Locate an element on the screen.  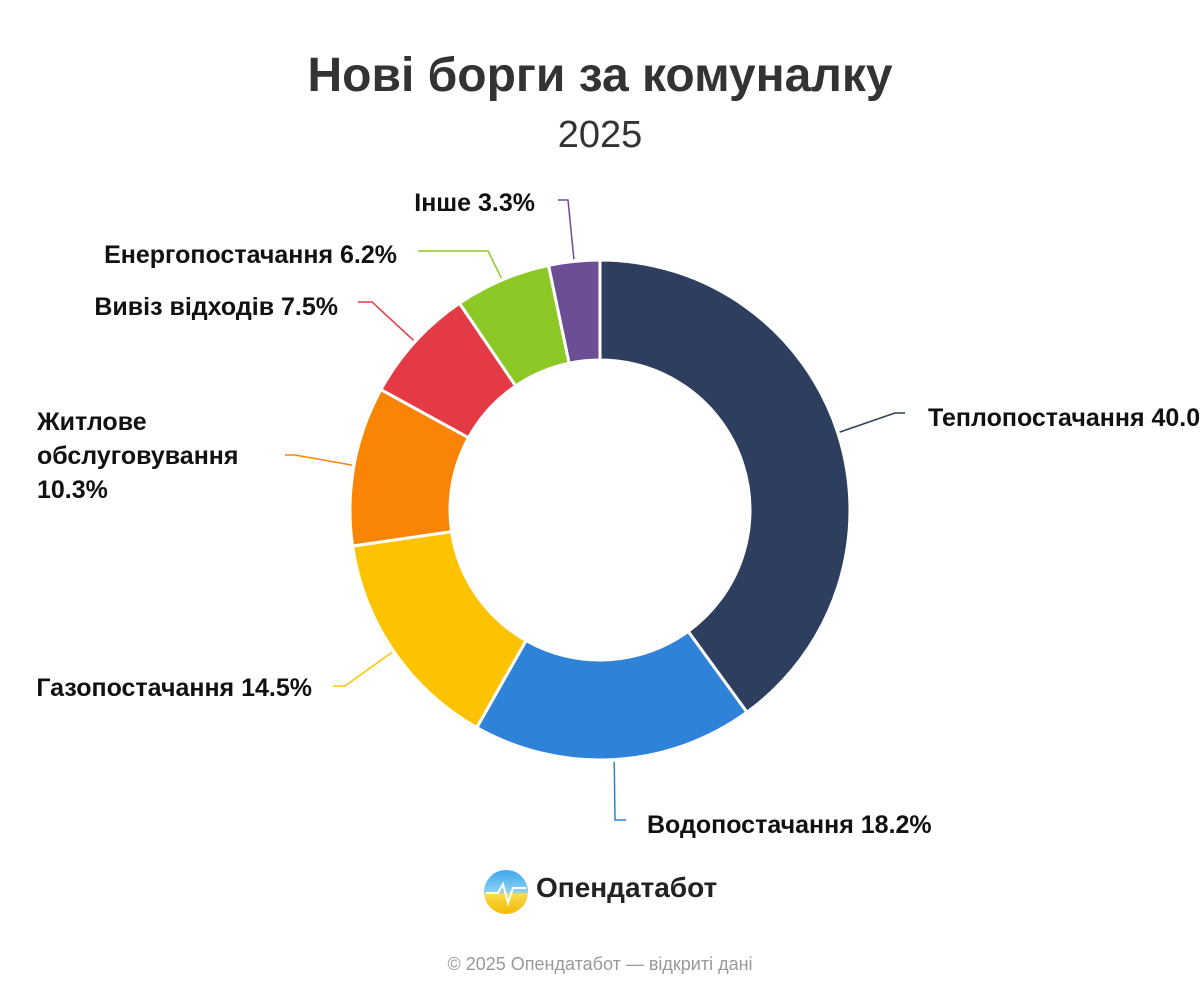
slice-category: Газопостачання is located at coordinates (135, 688).